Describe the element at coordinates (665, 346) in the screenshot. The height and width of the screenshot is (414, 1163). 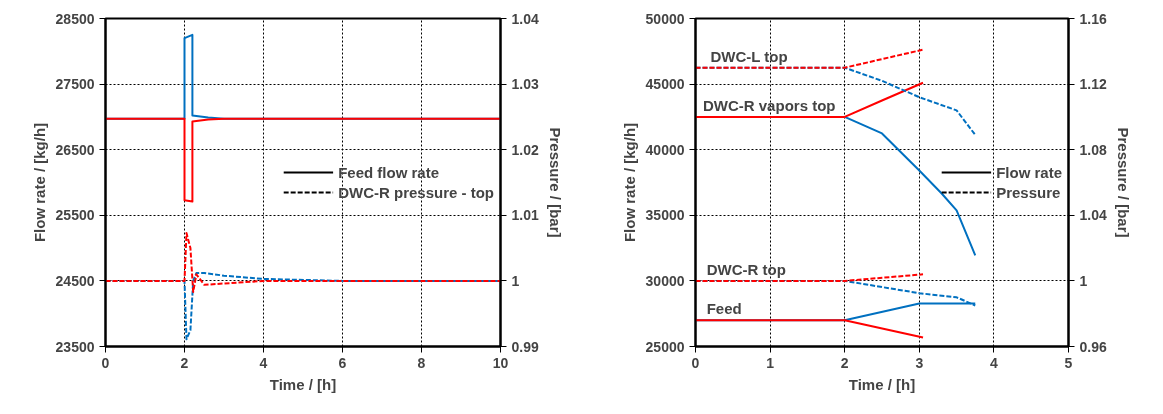
I see `y-tick-label: 25000` at that location.